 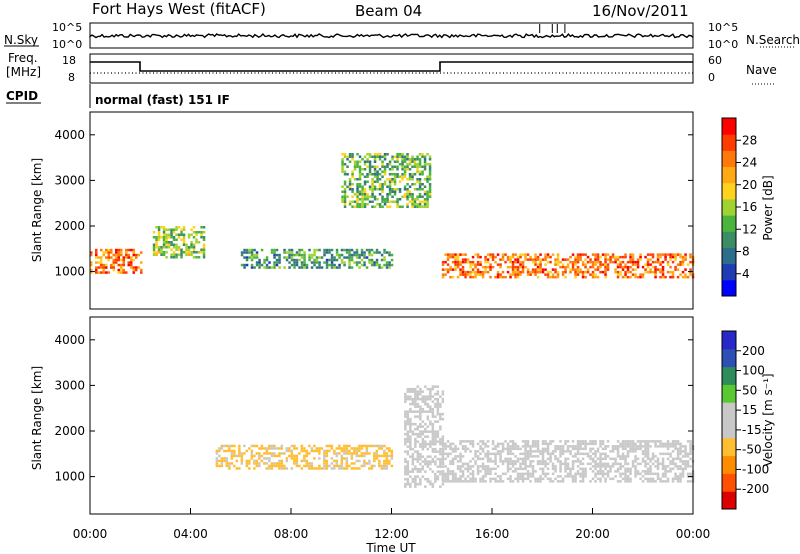 What do you see at coordinates (23, 72) in the screenshot?
I see `freq-label-line2: [MHz]` at bounding box center [23, 72].